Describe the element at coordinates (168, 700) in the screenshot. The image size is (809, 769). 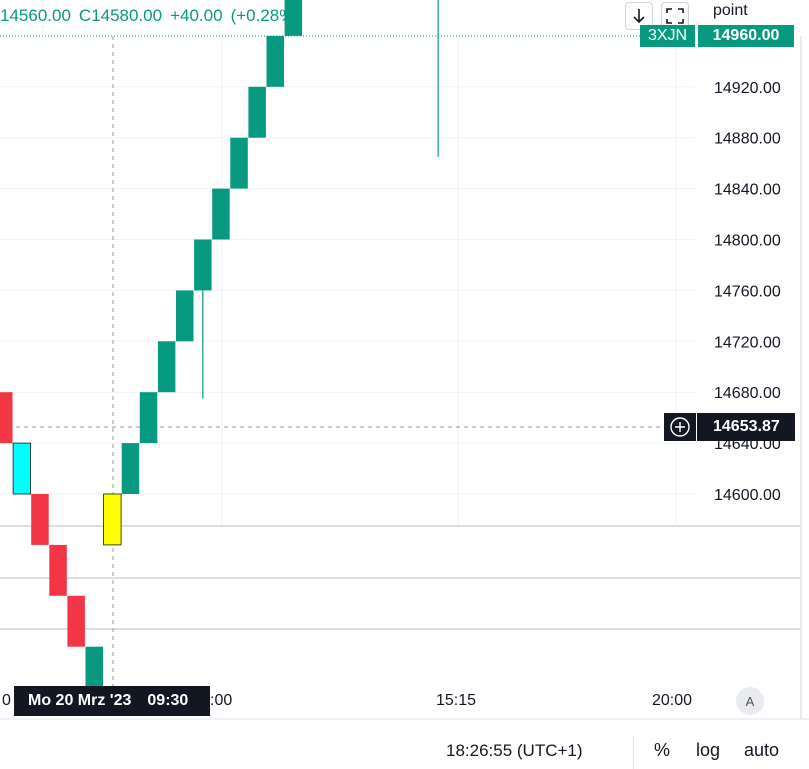
I see `crosshair-time: 09:30` at that location.